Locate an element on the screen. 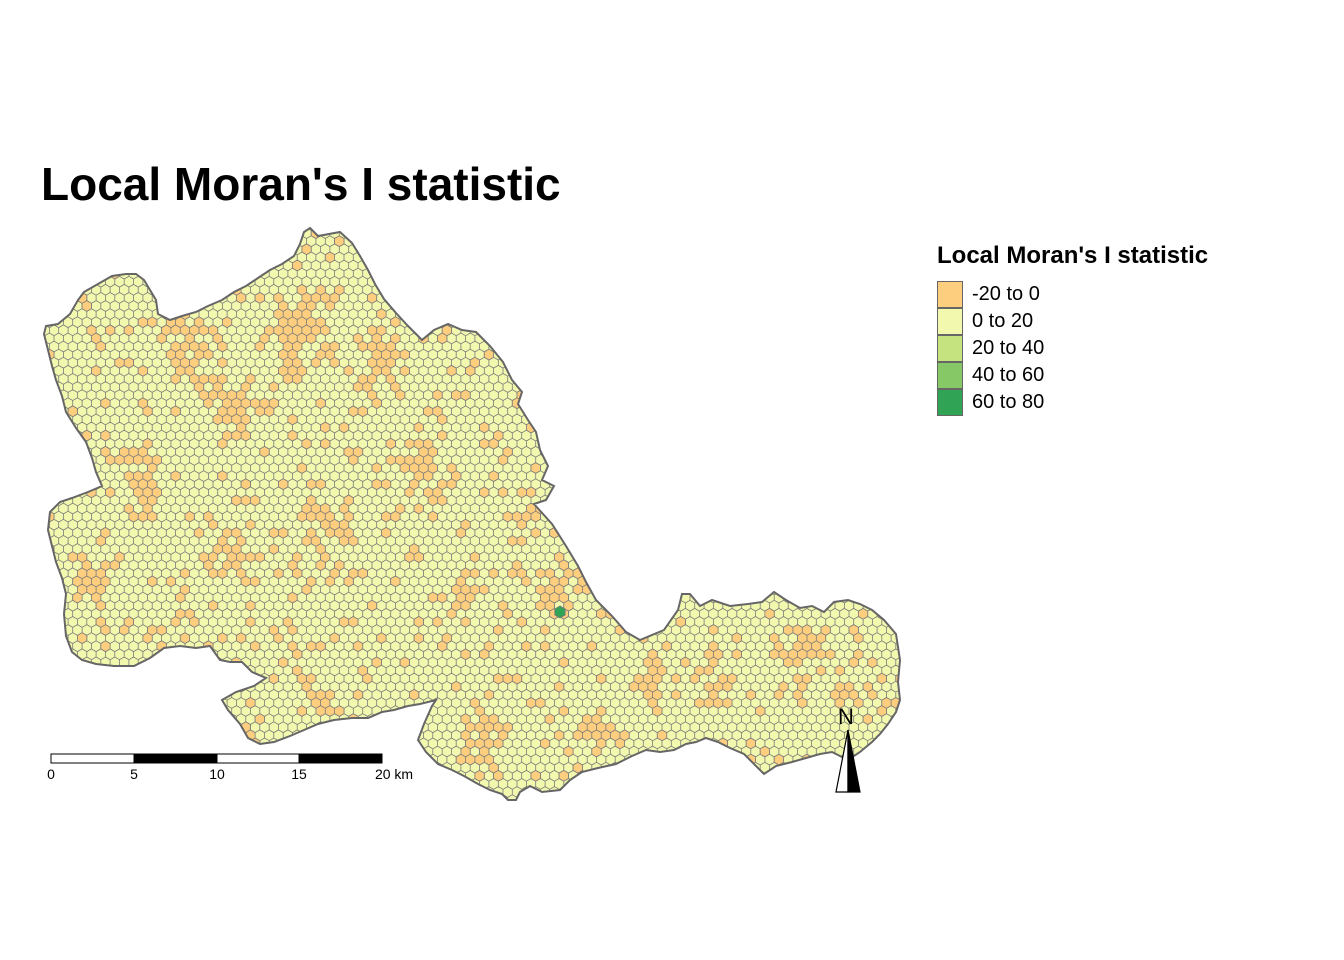 This screenshot has width=1344, height=960. scale-tick-label: 0 is located at coordinates (51, 774).